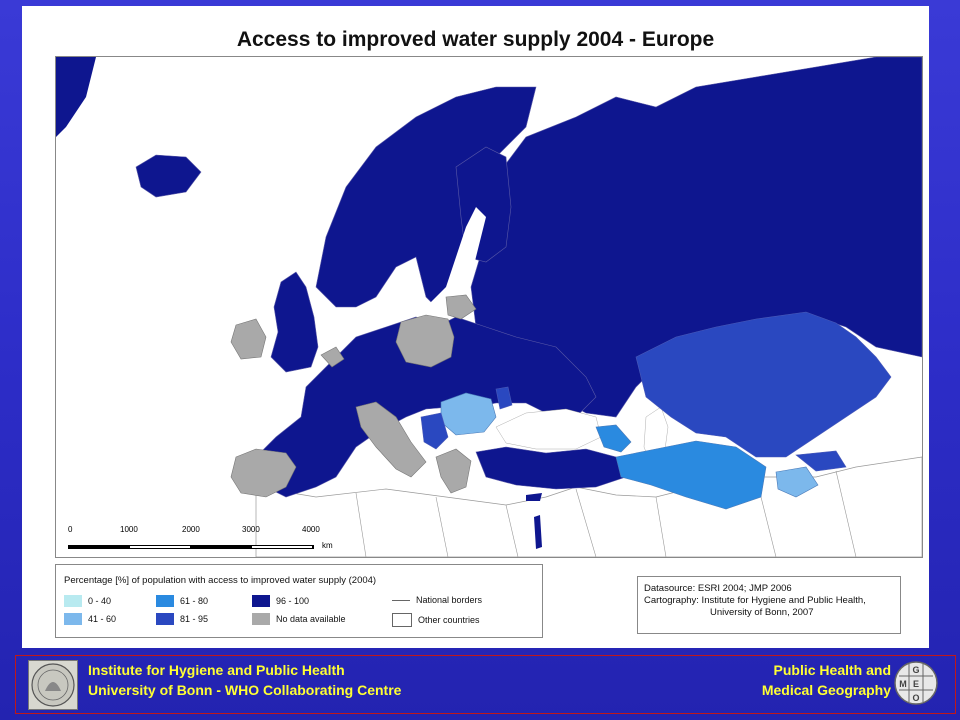 This screenshot has width=960, height=720. What do you see at coordinates (70, 529) in the screenshot?
I see `scale-tick-0: 0` at bounding box center [70, 529].